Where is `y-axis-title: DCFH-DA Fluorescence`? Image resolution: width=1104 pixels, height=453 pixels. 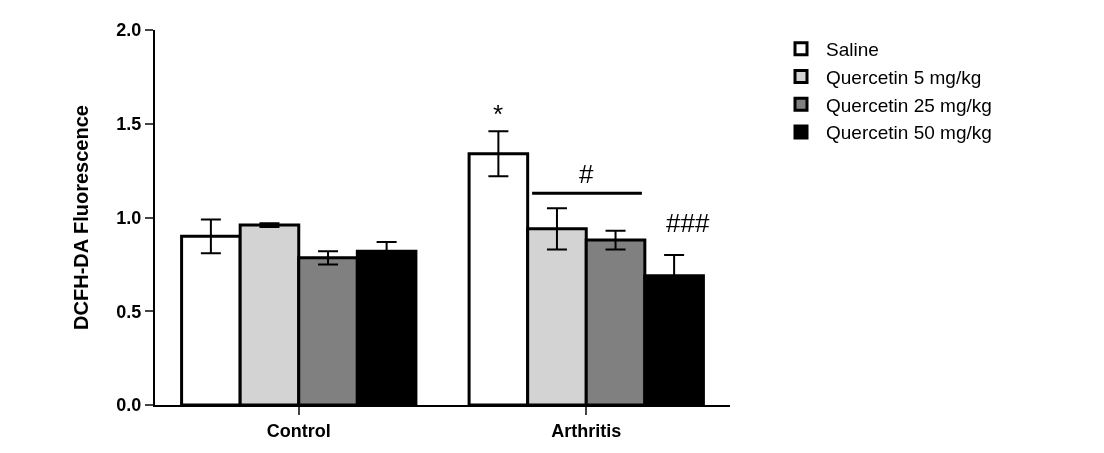 y-axis-title: DCFH-DA Fluorescence is located at coordinates (81, 217).